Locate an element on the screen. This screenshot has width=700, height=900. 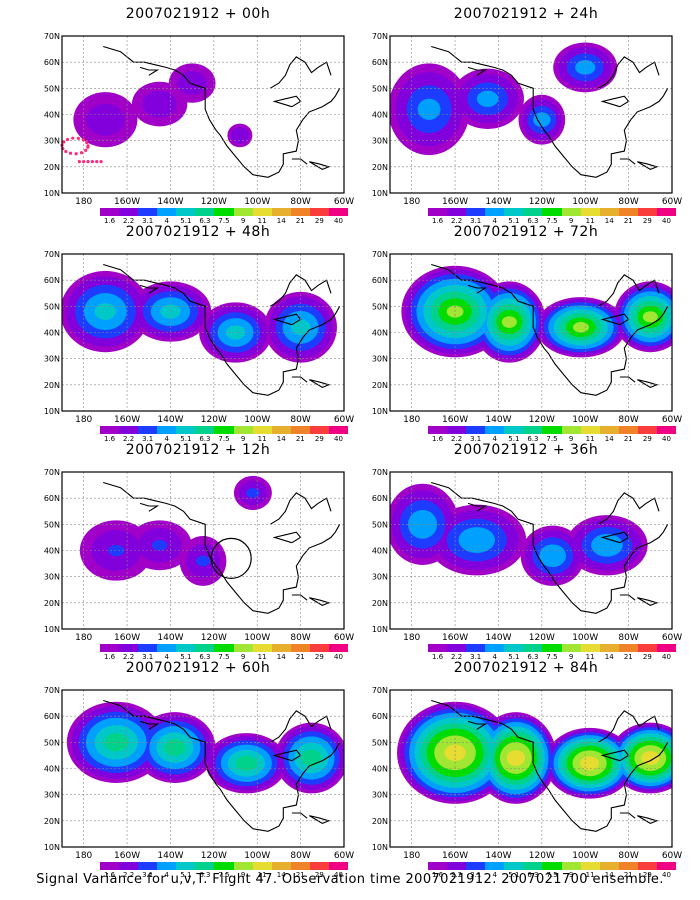
lon-tick-label: 120W is located at coordinates (214, 420).